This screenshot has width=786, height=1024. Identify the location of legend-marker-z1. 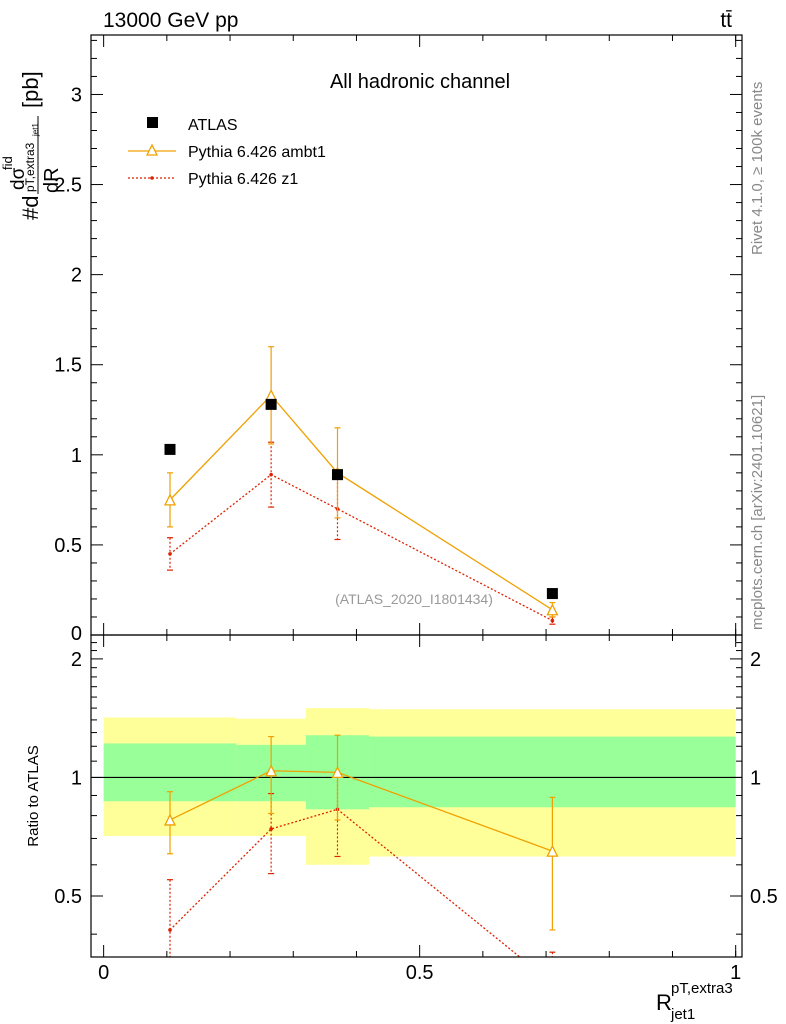
(152, 178).